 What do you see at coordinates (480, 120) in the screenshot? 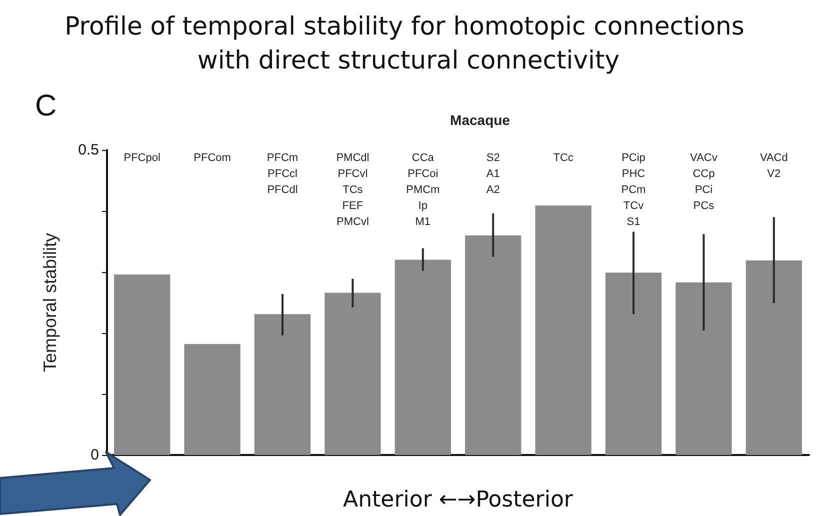
I see `chart-subtitle: Macaque` at bounding box center [480, 120].